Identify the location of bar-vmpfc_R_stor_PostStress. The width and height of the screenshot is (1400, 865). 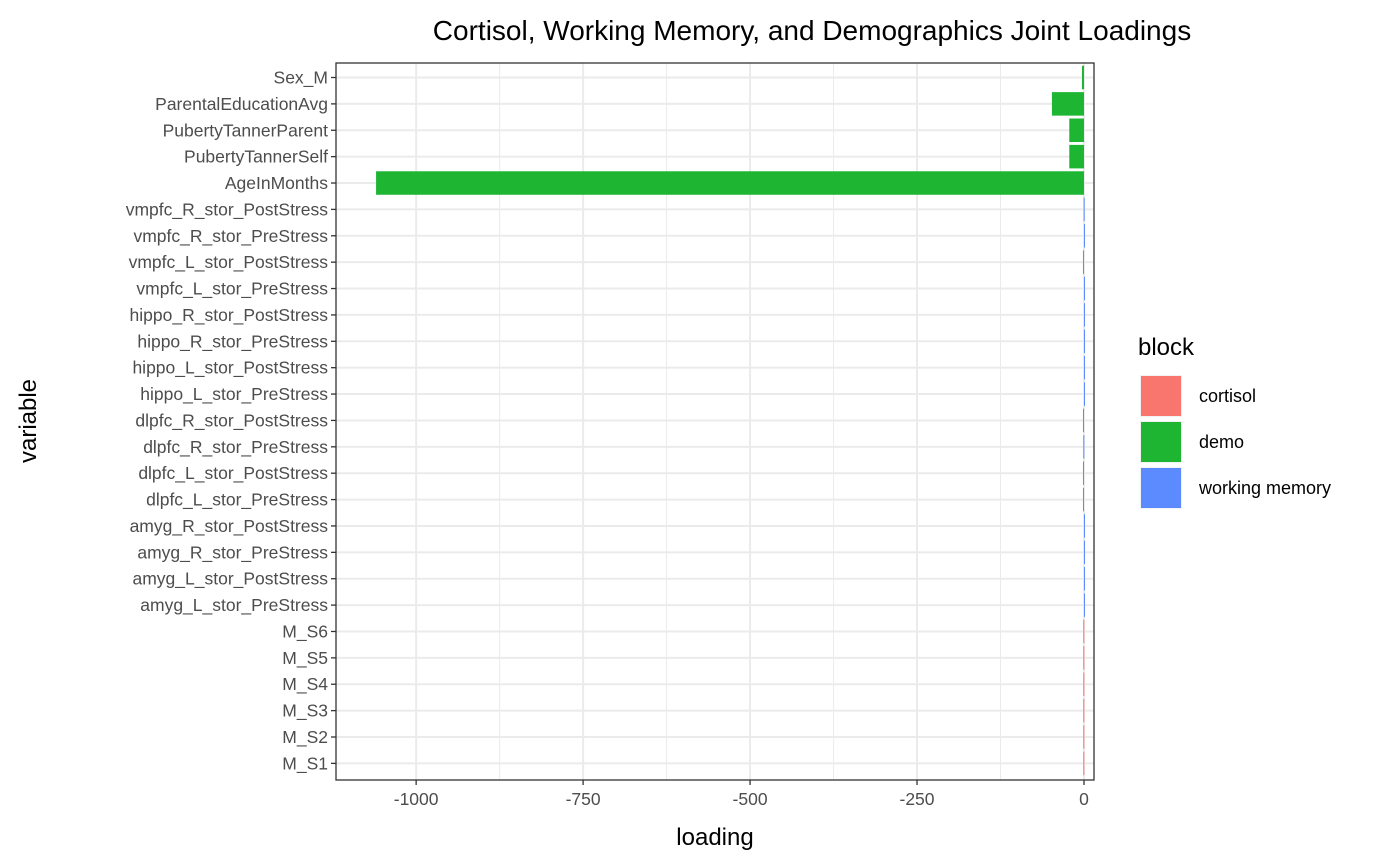
(1084, 209).